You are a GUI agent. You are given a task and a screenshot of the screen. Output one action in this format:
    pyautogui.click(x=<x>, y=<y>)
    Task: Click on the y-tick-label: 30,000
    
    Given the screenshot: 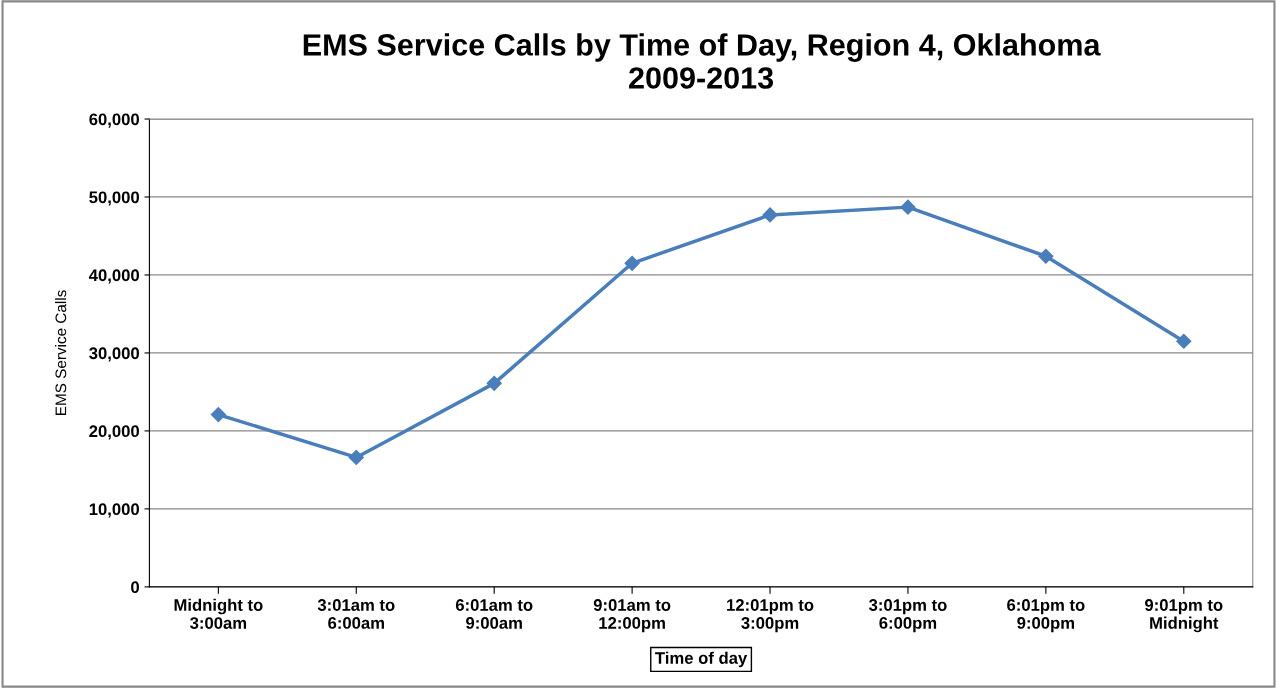 What is the action you would take?
    pyautogui.click(x=114, y=354)
    